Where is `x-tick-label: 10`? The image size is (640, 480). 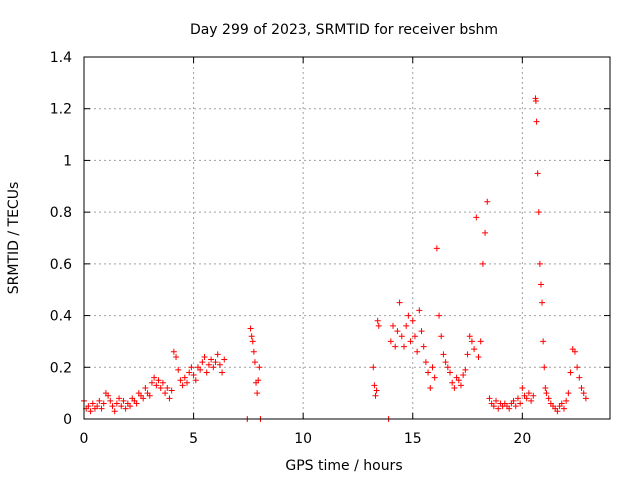
x-tick-label: 10 is located at coordinates (303, 439).